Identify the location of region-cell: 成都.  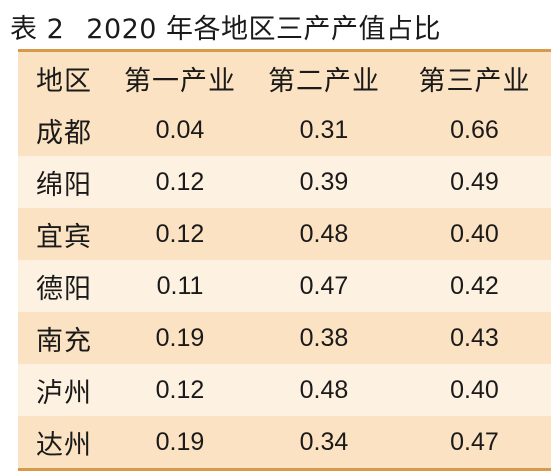
(64, 133).